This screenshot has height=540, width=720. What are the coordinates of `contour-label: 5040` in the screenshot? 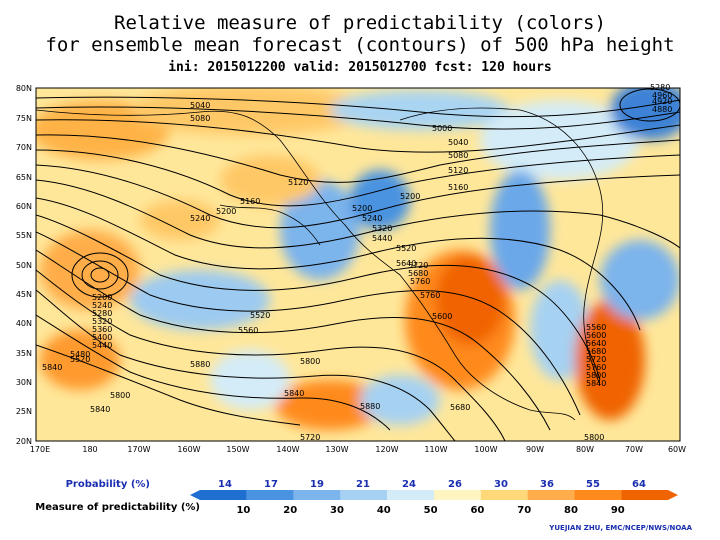 It's located at (458, 142).